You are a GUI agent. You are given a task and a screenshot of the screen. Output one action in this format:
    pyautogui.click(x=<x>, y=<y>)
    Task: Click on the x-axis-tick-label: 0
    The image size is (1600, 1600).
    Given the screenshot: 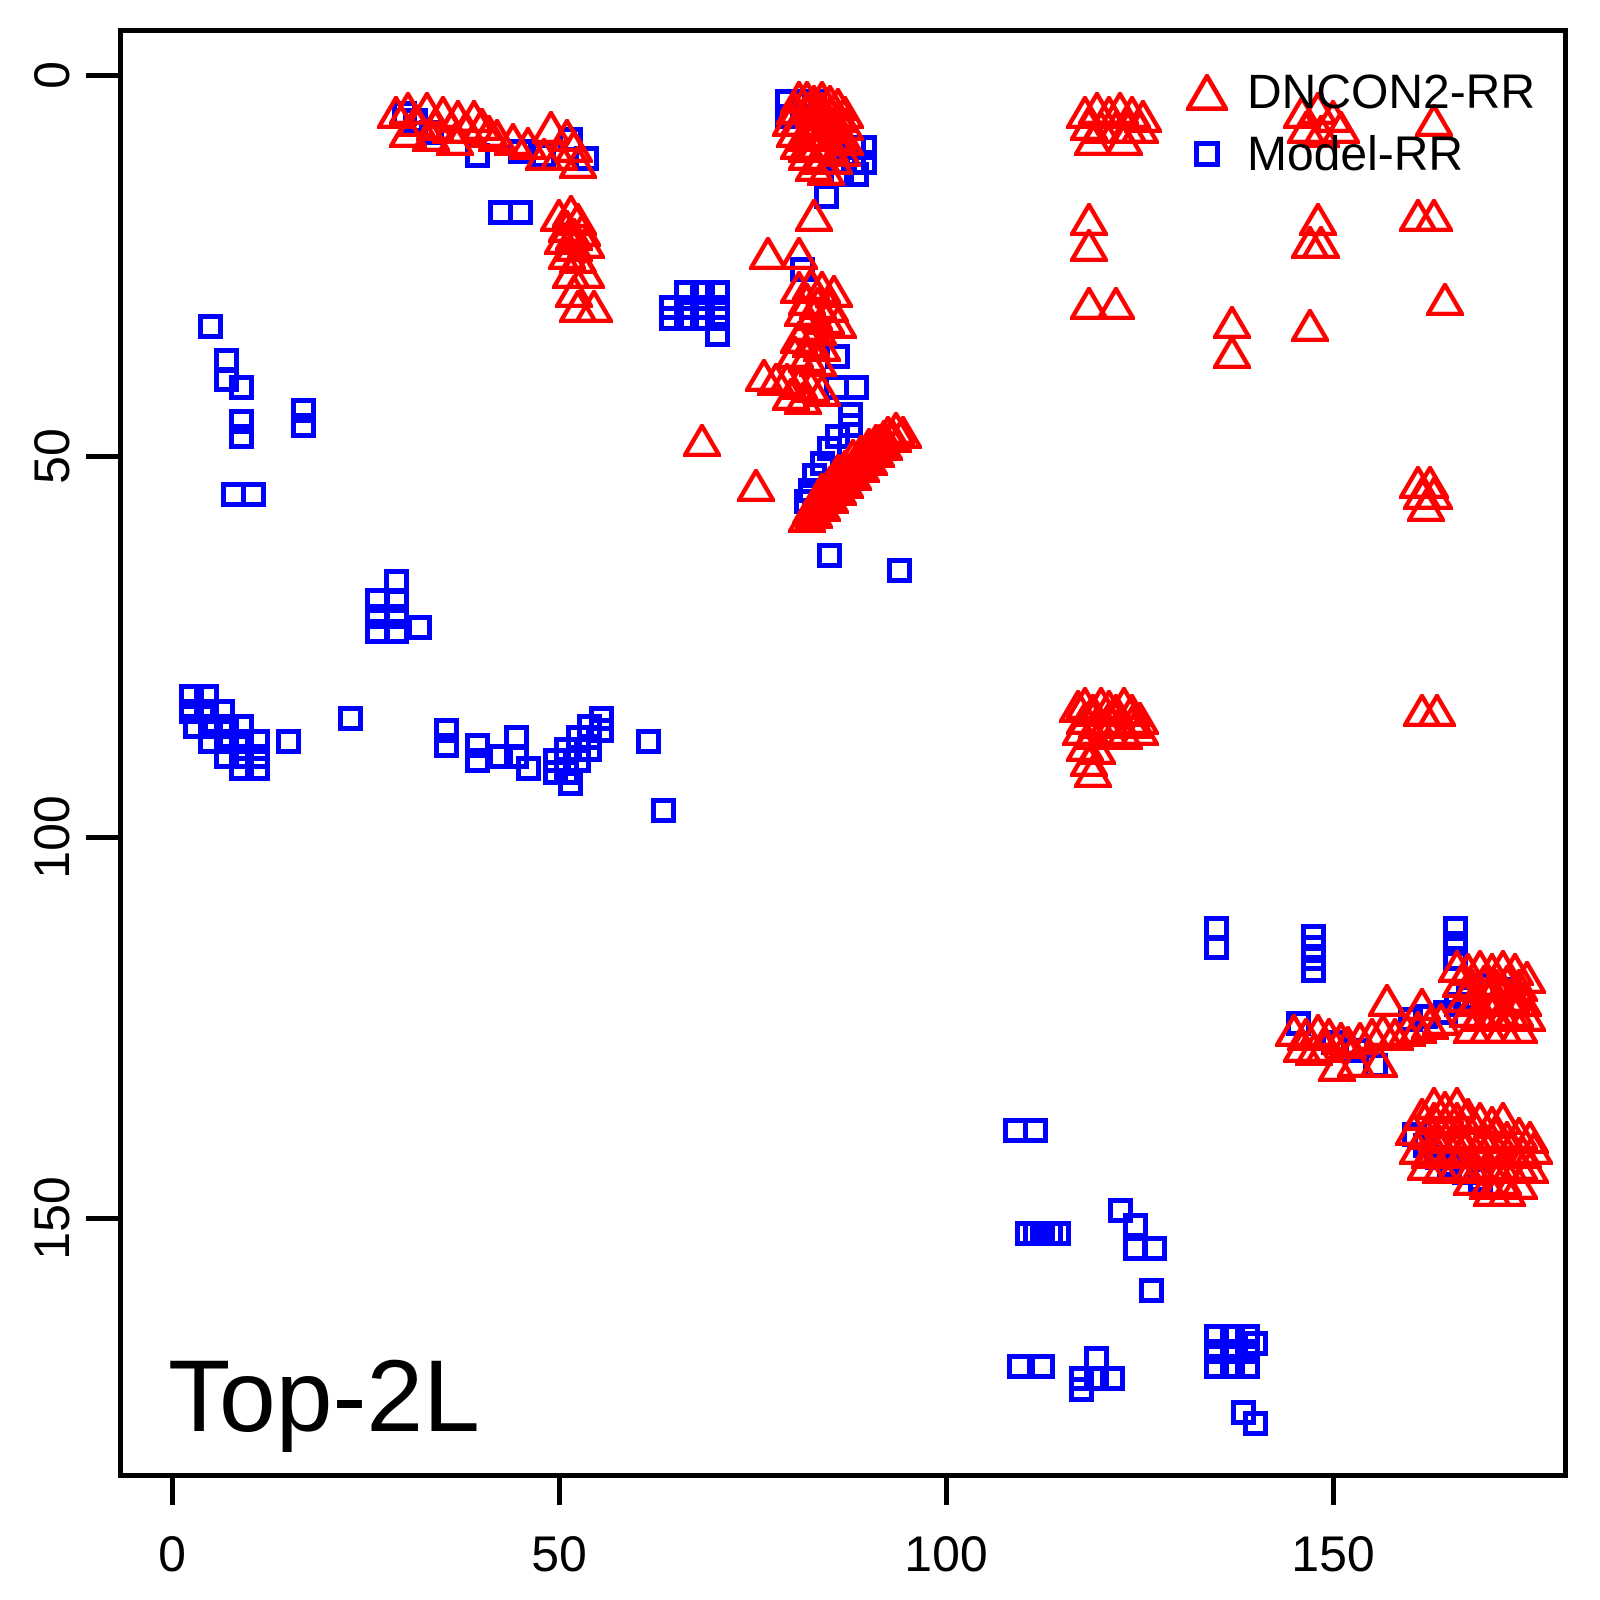 What is the action you would take?
    pyautogui.click(x=172, y=1554)
    